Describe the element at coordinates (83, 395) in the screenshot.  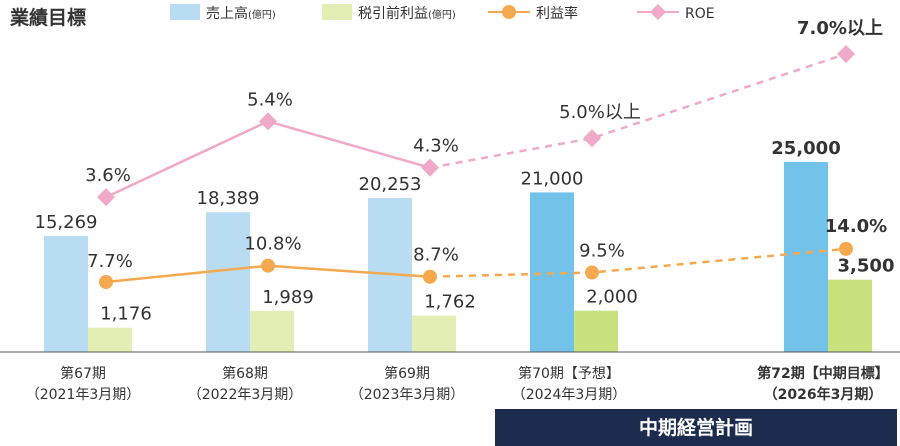
I see `x-tick-sublabel: （2021年3月期）` at that location.